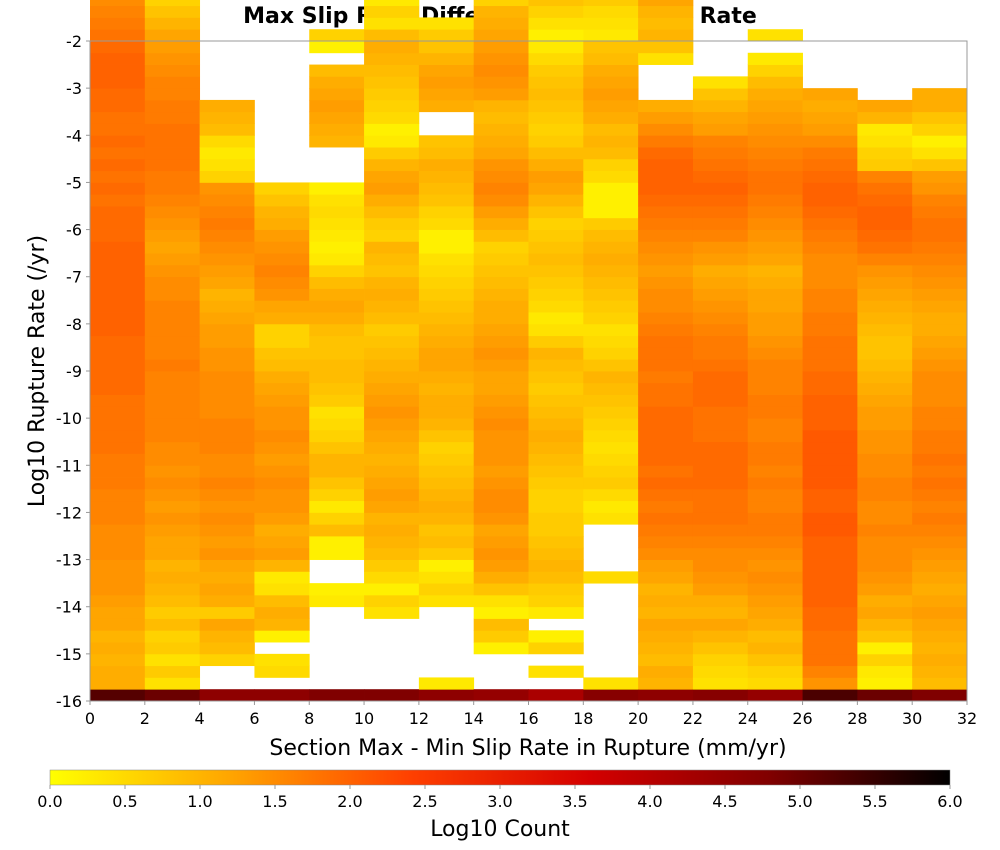 The height and width of the screenshot is (850, 1000). I want to click on x-tick-label: 18, so click(583, 718).